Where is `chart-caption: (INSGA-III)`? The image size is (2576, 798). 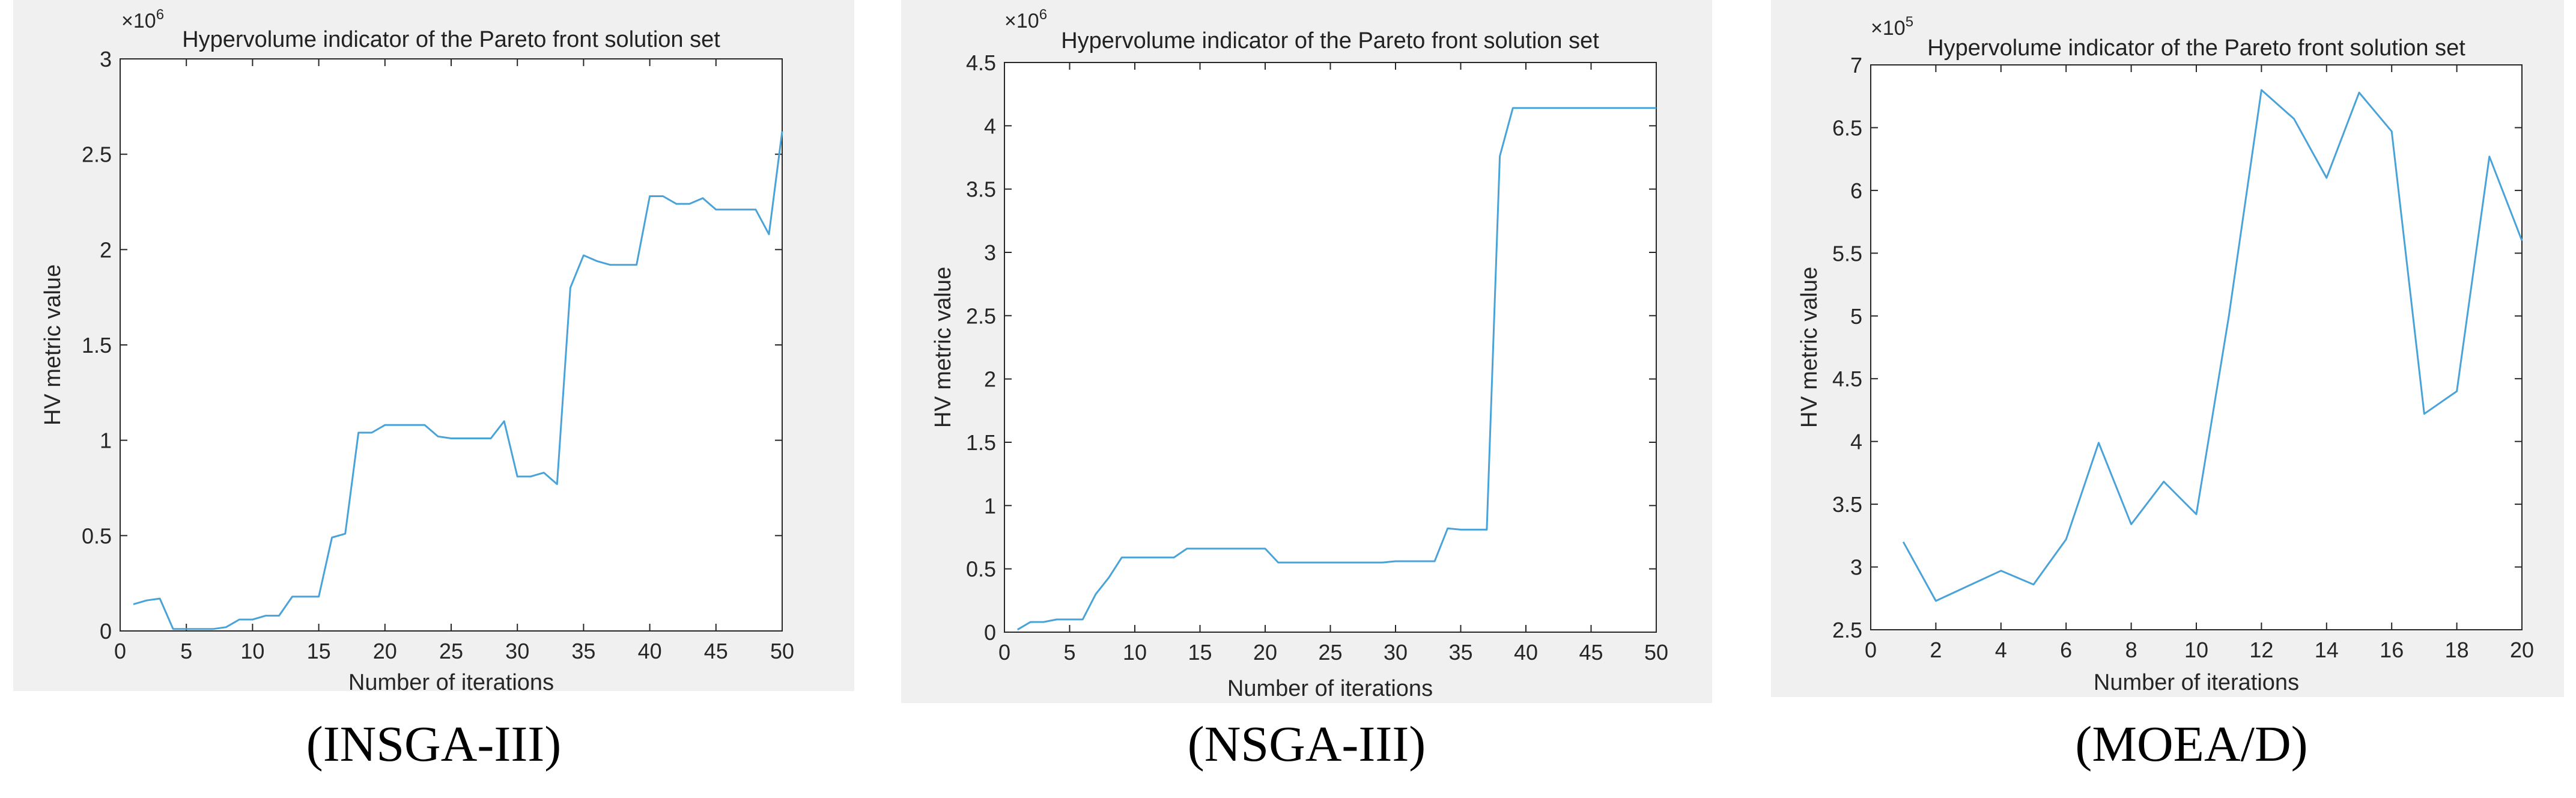
chart-caption: (INSGA-III) is located at coordinates (434, 744).